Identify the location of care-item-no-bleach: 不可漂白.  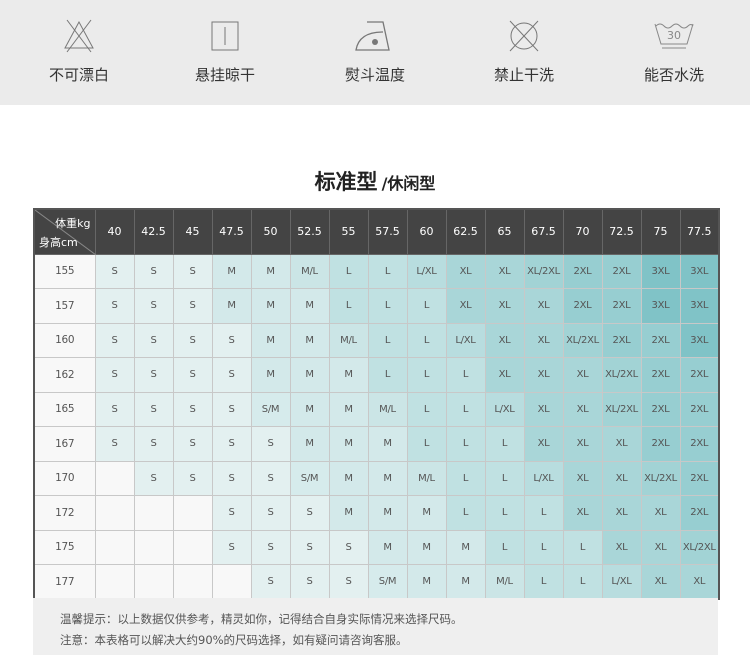
(79, 51).